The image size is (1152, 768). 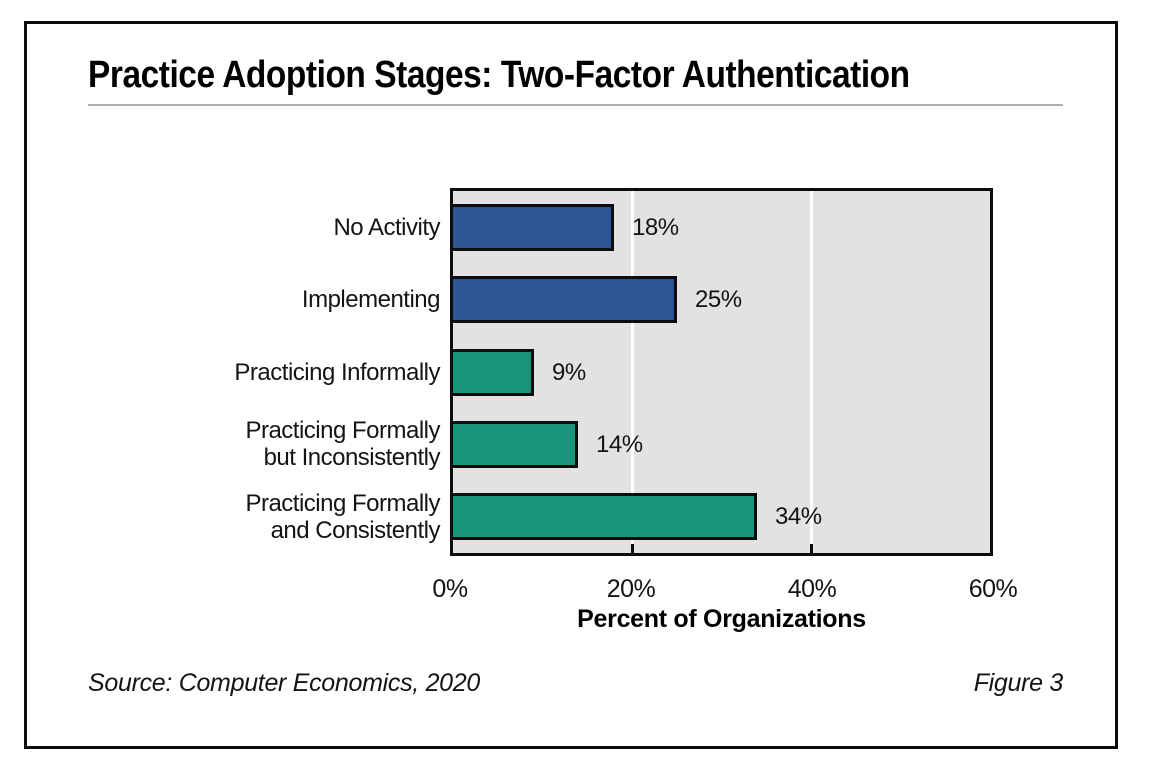 I want to click on bar-value-label: 14%, so click(x=619, y=444).